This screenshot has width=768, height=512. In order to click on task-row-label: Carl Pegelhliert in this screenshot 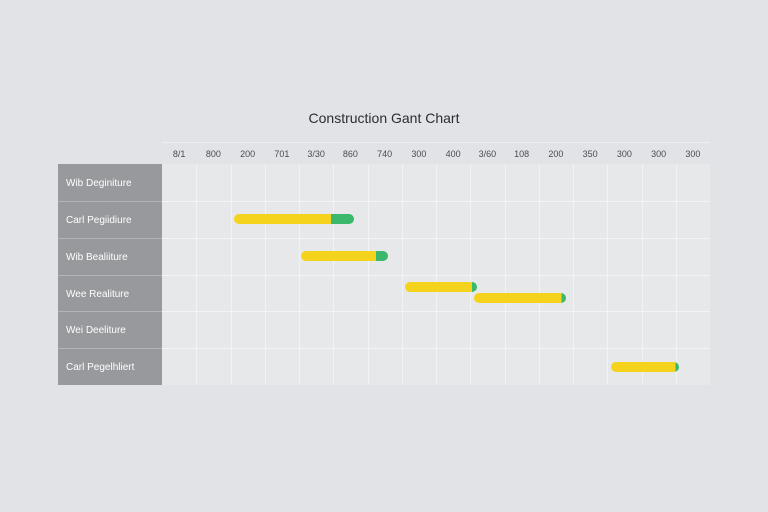, I will do `click(100, 368)`.